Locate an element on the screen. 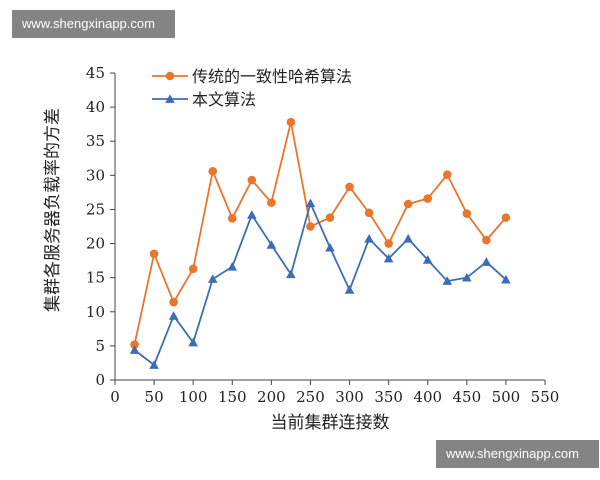  x-axis-label: 当前集群连接数 is located at coordinates (330, 423).